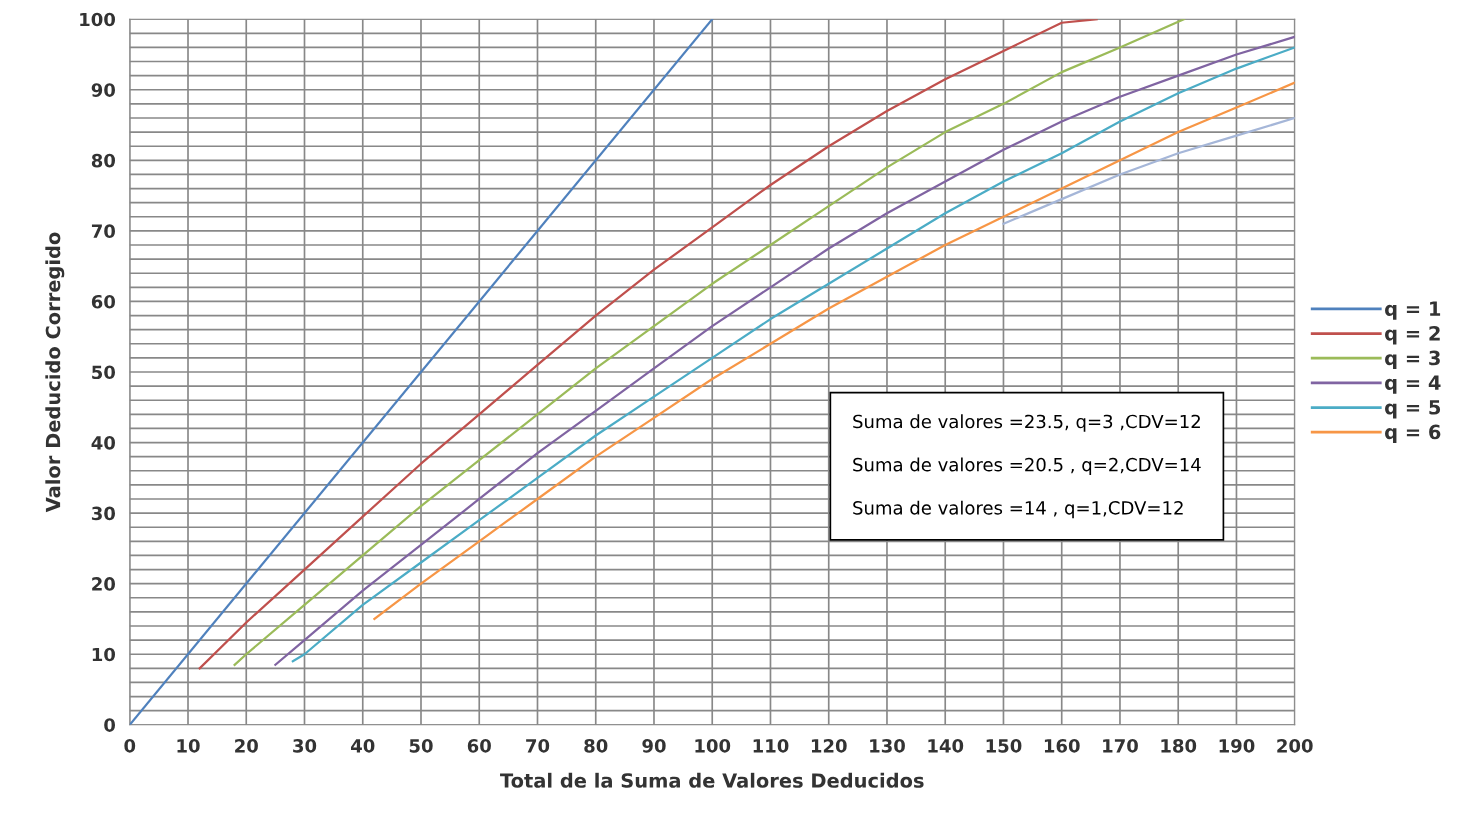 This screenshot has width=1458, height=835. Describe the element at coordinates (188, 745) in the screenshot. I see `x-tick-label: 10` at that location.